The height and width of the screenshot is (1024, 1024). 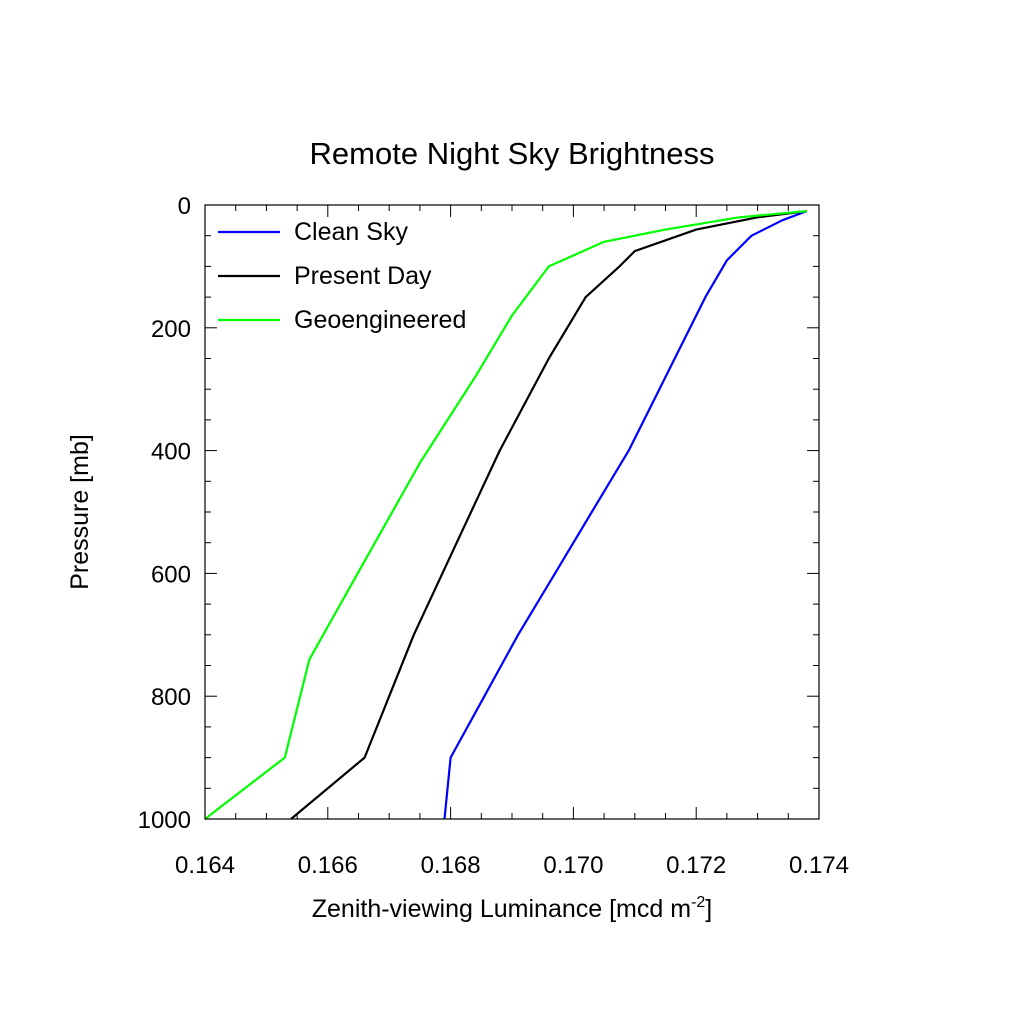 What do you see at coordinates (328, 865) in the screenshot?
I see `x-tick-label: 0.166` at bounding box center [328, 865].